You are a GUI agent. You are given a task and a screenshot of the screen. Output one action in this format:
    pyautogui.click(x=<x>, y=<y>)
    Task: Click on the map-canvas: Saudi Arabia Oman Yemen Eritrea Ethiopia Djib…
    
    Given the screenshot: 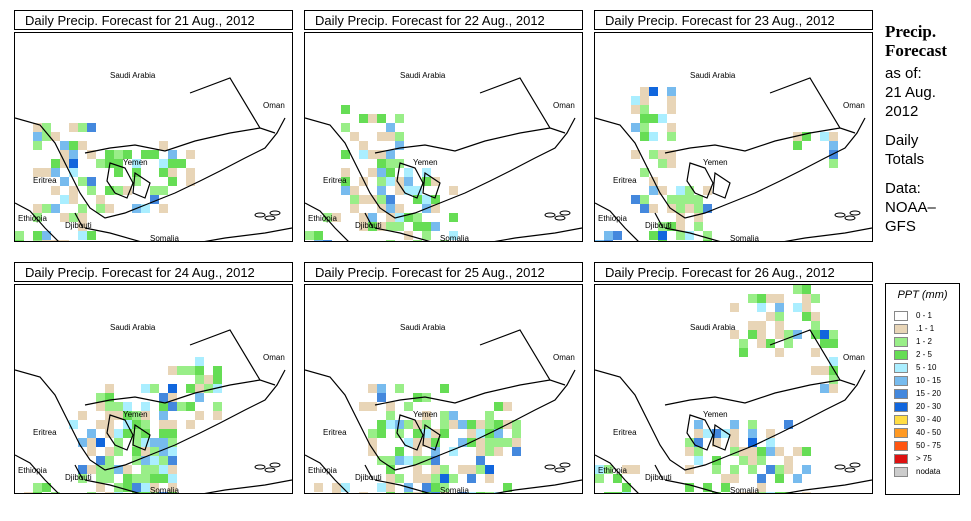 What is the action you would take?
    pyautogui.click(x=153, y=408)
    